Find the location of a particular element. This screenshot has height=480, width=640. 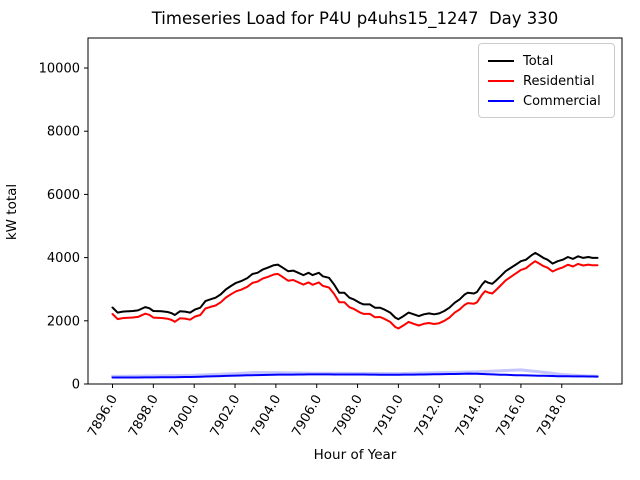

legend: Total Residential Commercial is located at coordinates (546, 80).